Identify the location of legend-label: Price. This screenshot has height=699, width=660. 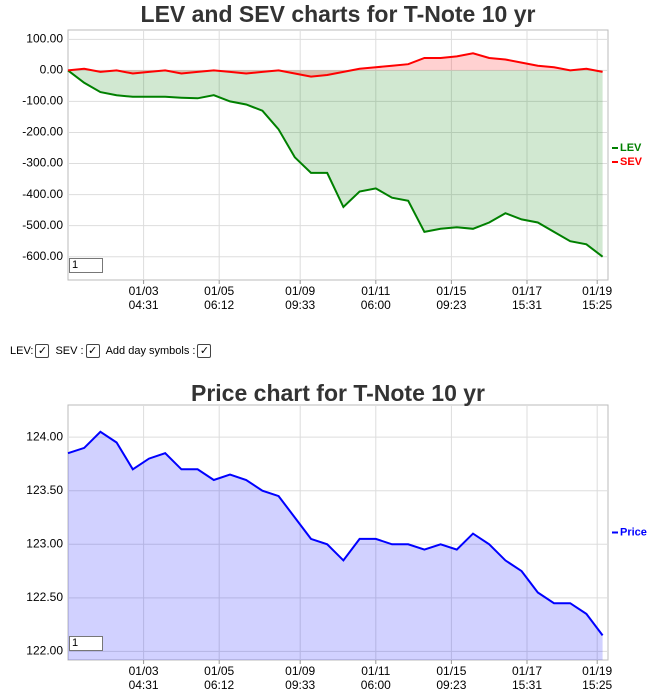
(633, 532).